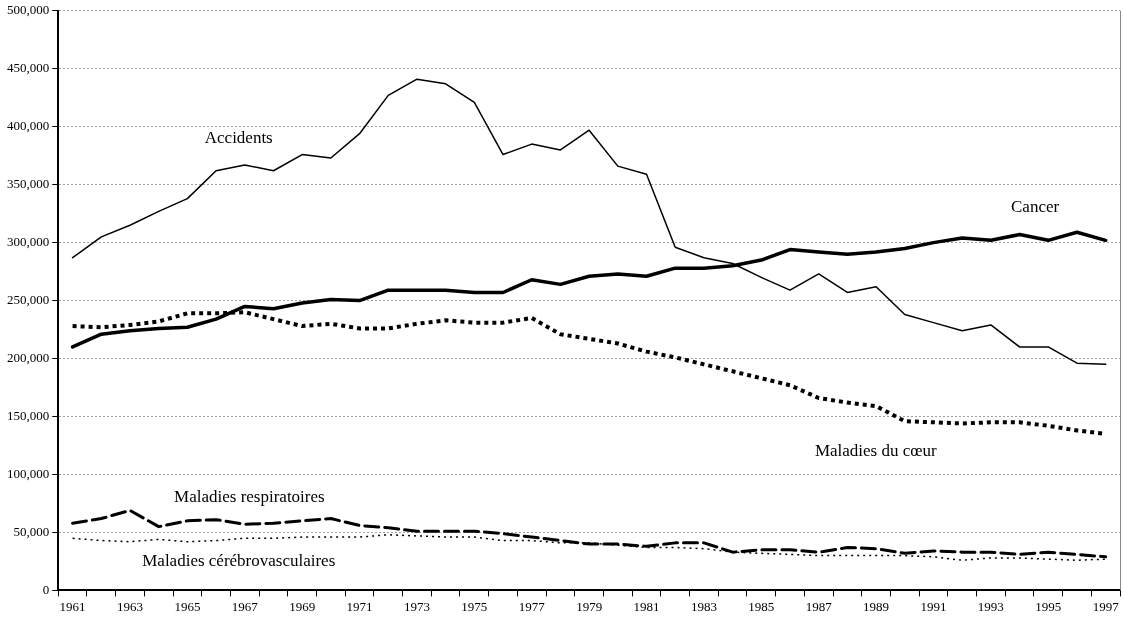  I want to click on x-tick-label: 1977, so click(532, 606).